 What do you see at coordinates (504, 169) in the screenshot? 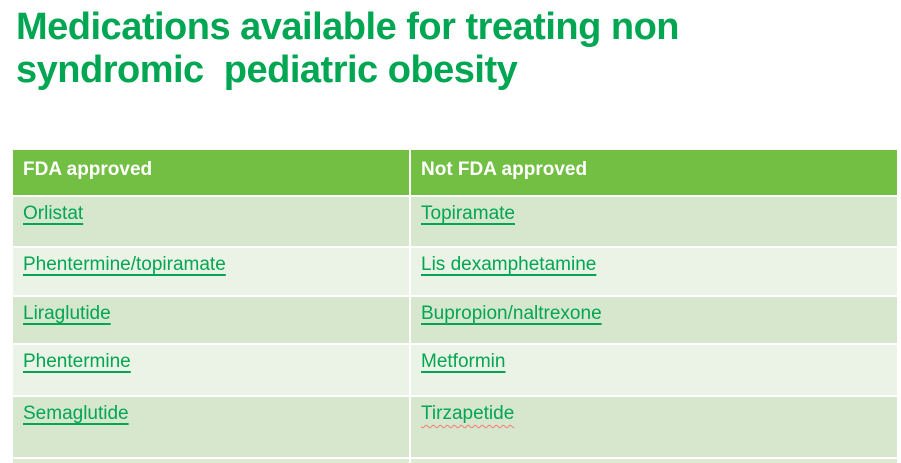
I see `column-header-label: Not FDA approved` at bounding box center [504, 169].